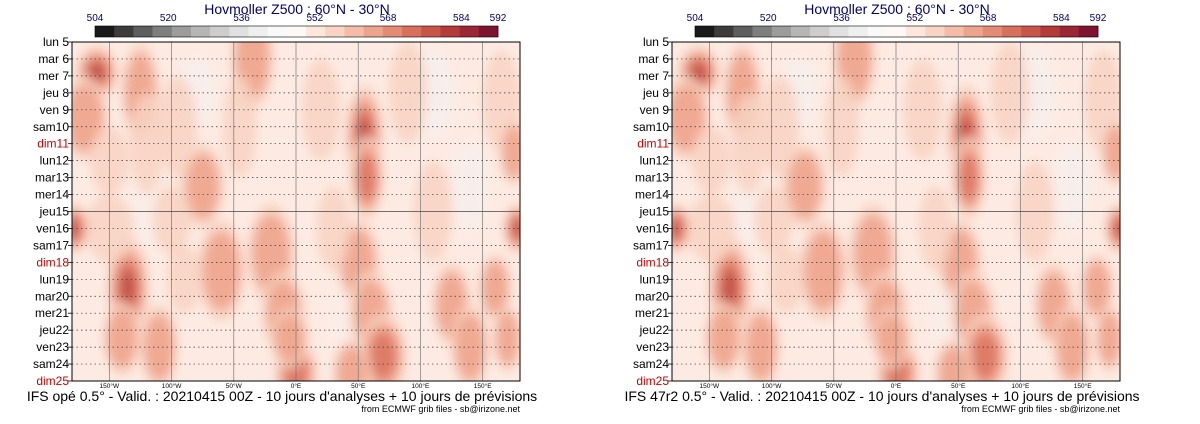 The image size is (1200, 424). I want to click on day-label: ven23, so click(52, 347).